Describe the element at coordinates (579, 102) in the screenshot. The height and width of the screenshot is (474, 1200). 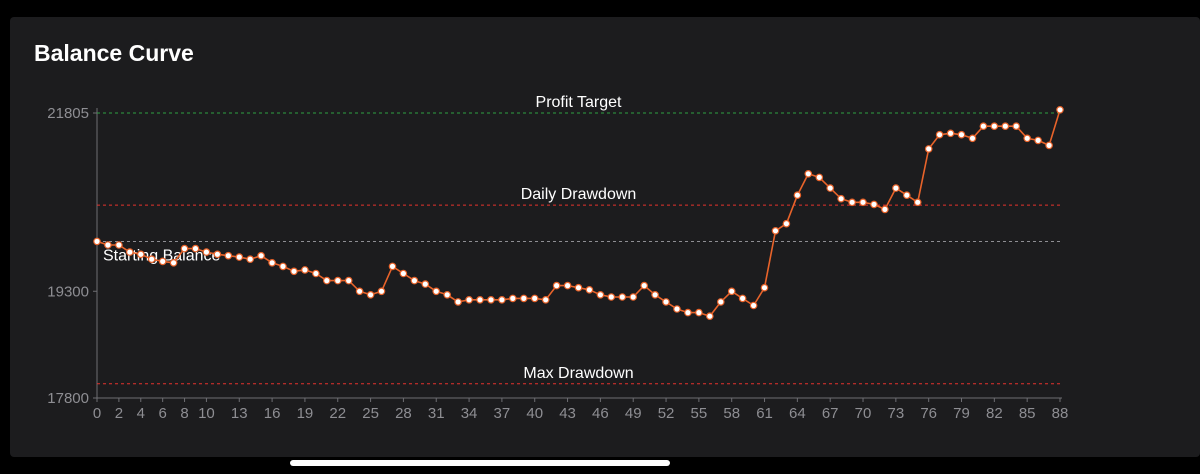
I see `reference-label-profit-target: Profit Target` at that location.